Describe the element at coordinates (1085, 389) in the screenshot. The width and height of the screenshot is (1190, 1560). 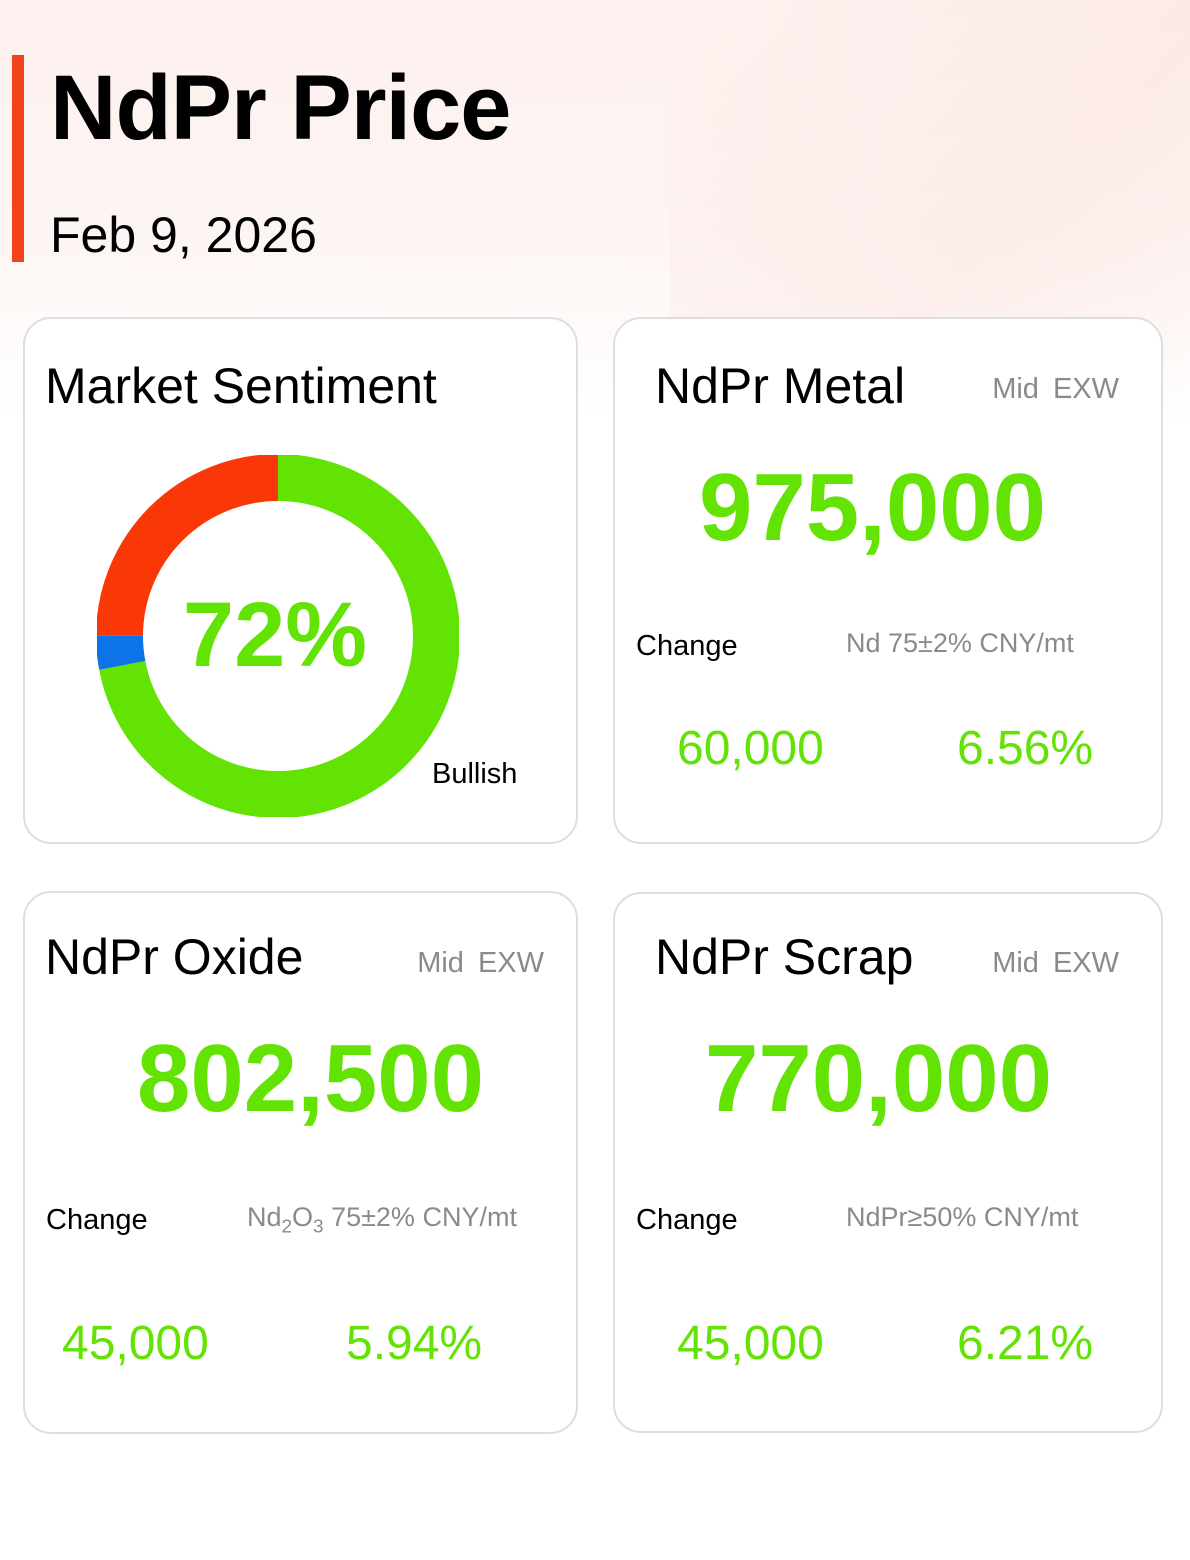
I see `metal-exw-label: EXW` at that location.